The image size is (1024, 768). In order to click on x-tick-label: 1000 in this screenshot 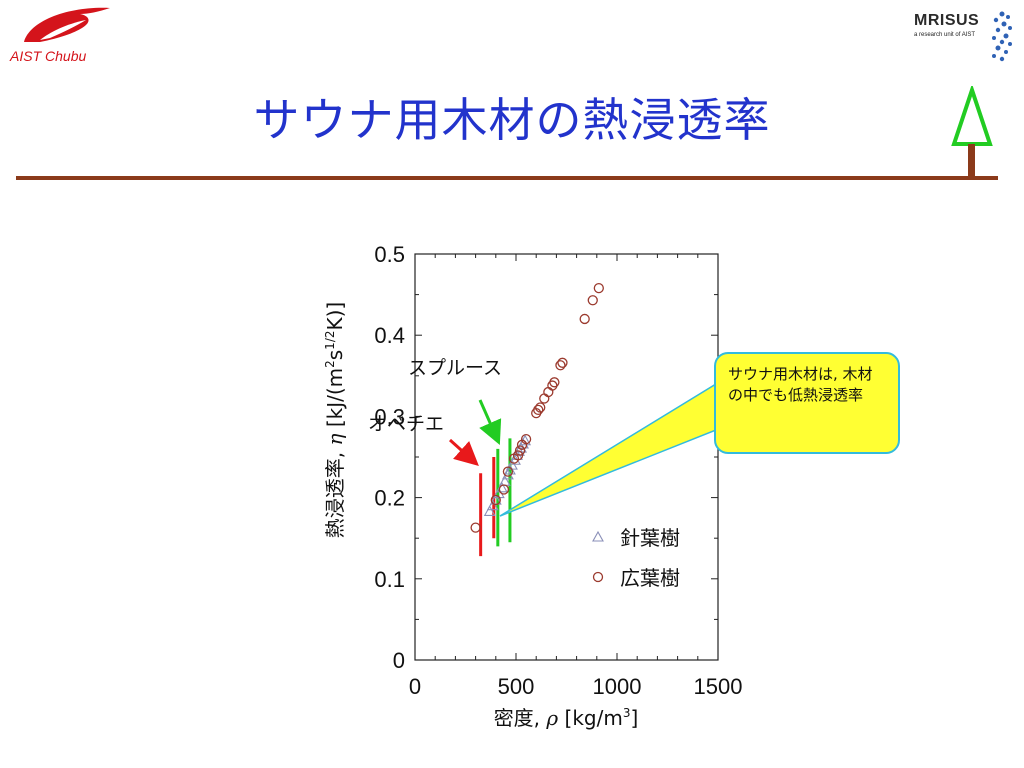, I will do `click(617, 686)`.